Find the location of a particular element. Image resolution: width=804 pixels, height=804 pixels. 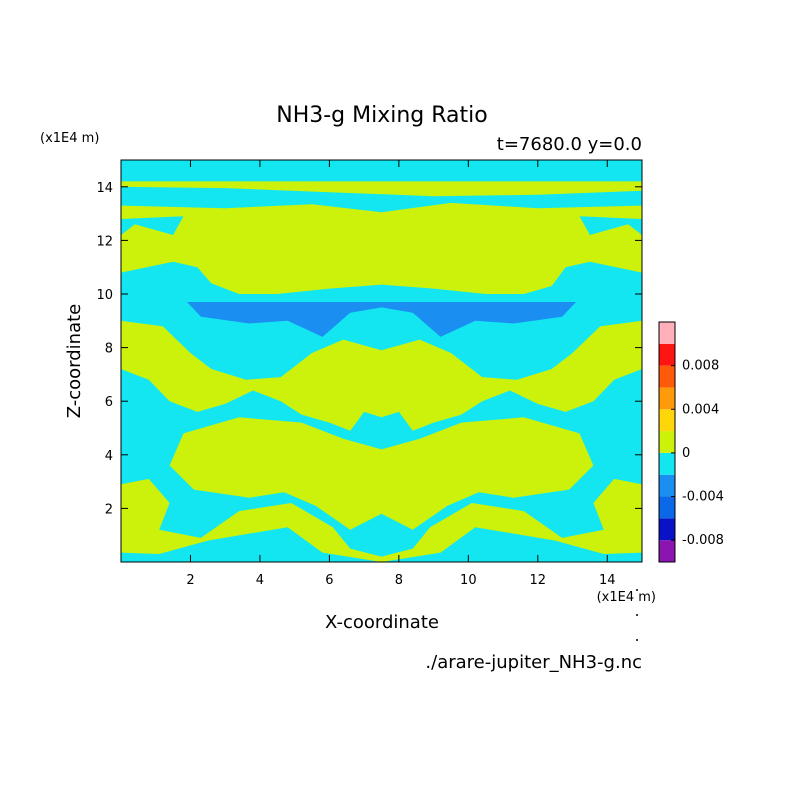

y-tick-label: 2 is located at coordinates (109, 509).